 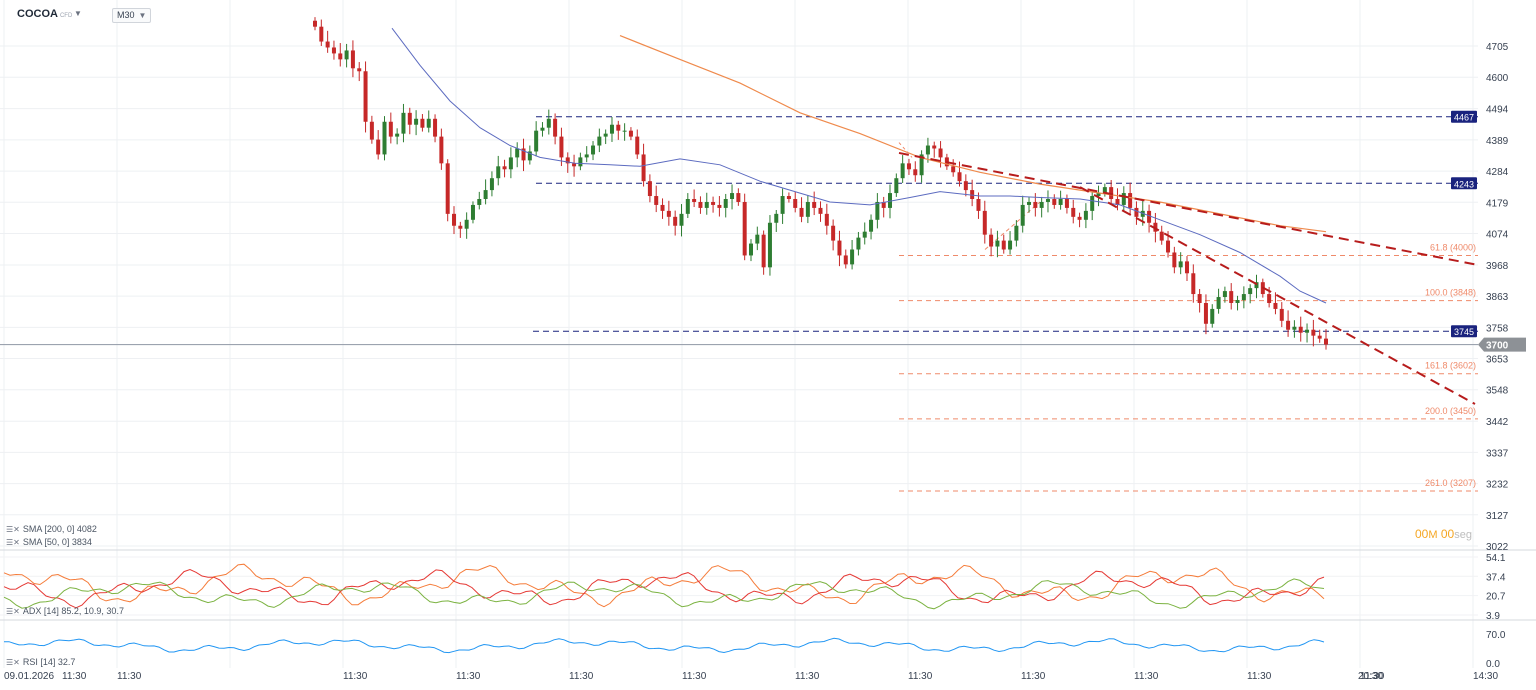 I want to click on trendlines, so click(x=1187, y=273).